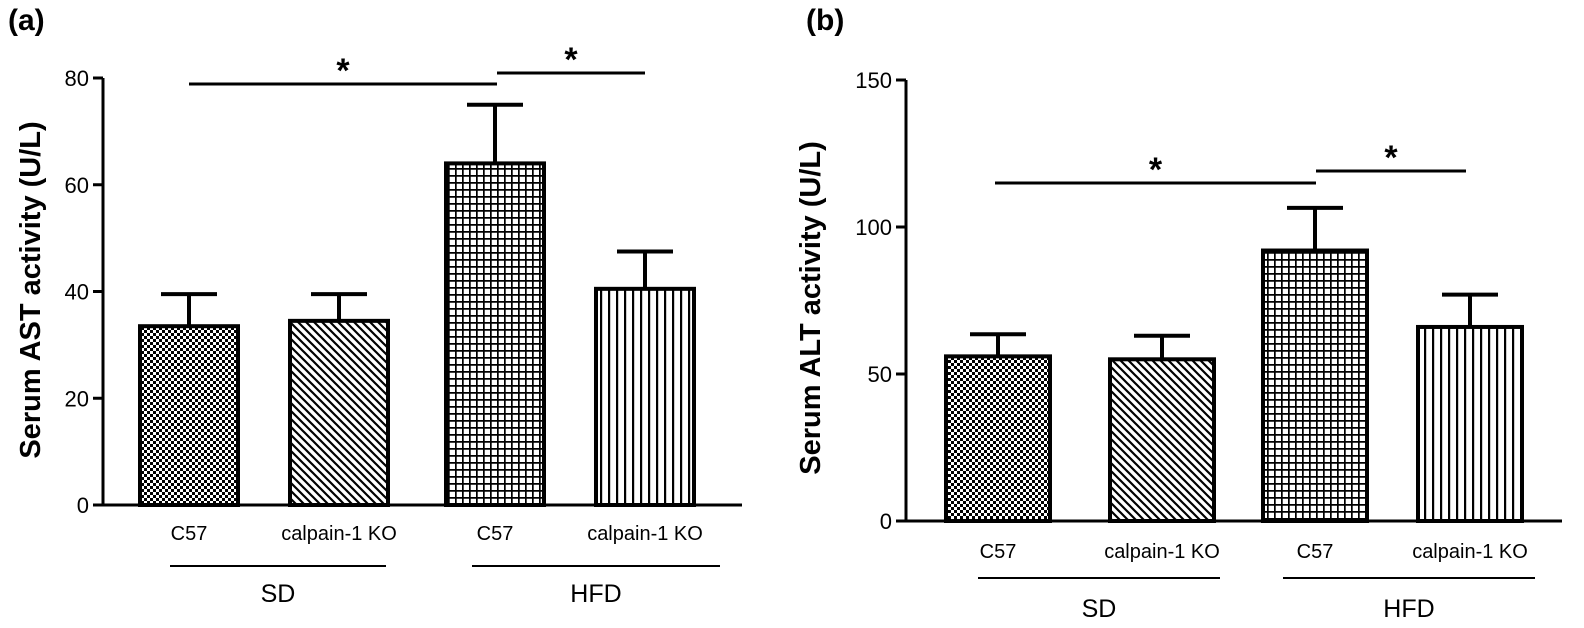 This screenshot has height=628, width=1584. I want to click on category-labels-a: C57 calpain-1 KO C57 calpain-1 KO, so click(437, 534).